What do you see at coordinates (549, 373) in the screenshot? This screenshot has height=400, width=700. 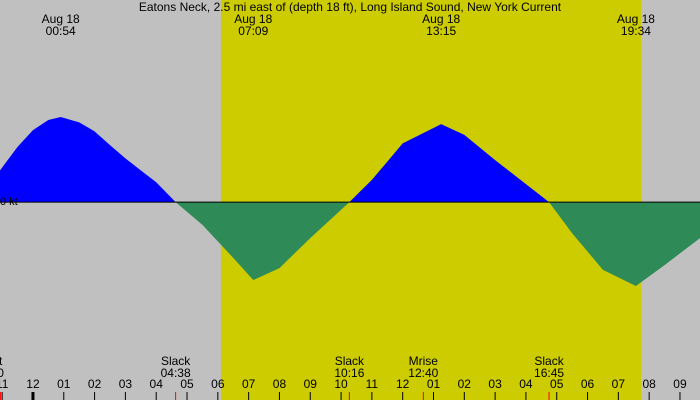 I see `event-time: 16:45` at bounding box center [549, 373].